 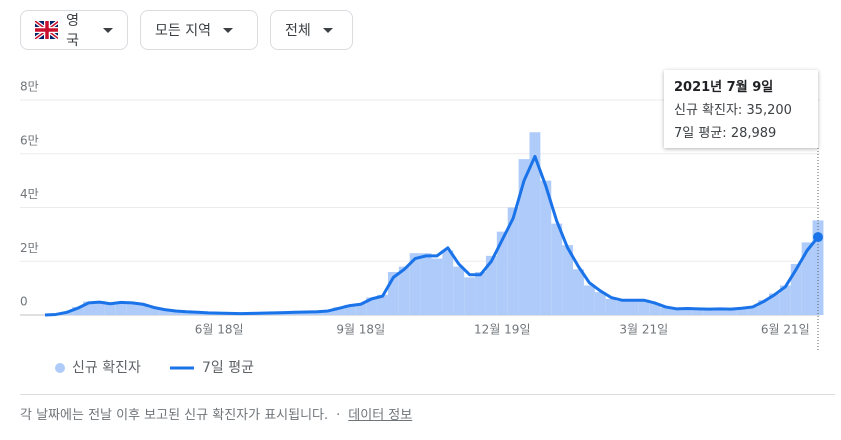 I want to click on country-filter: 영국, so click(x=74, y=30).